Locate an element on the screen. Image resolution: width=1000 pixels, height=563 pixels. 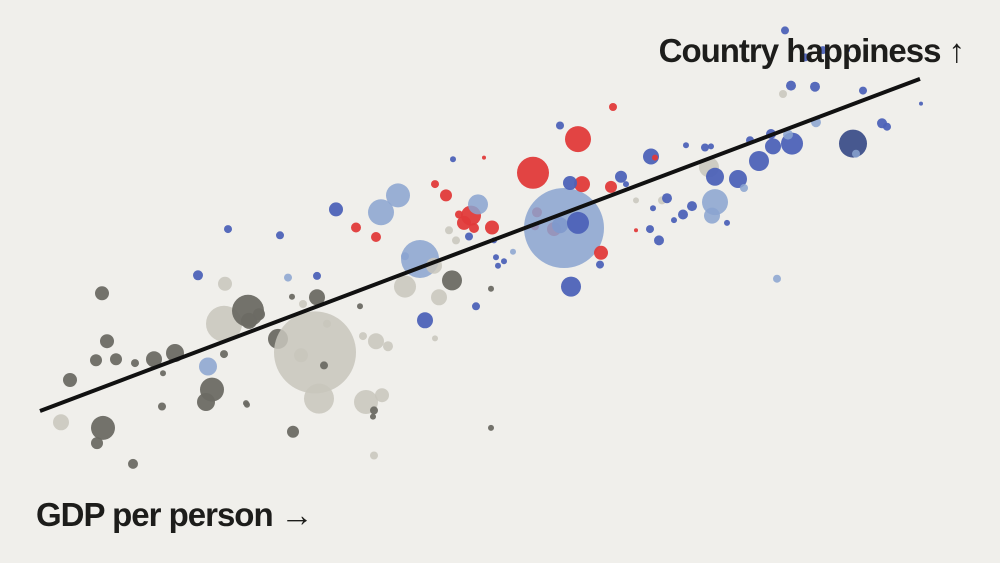
x-axis-label: GDP per person → is located at coordinates (175, 515).